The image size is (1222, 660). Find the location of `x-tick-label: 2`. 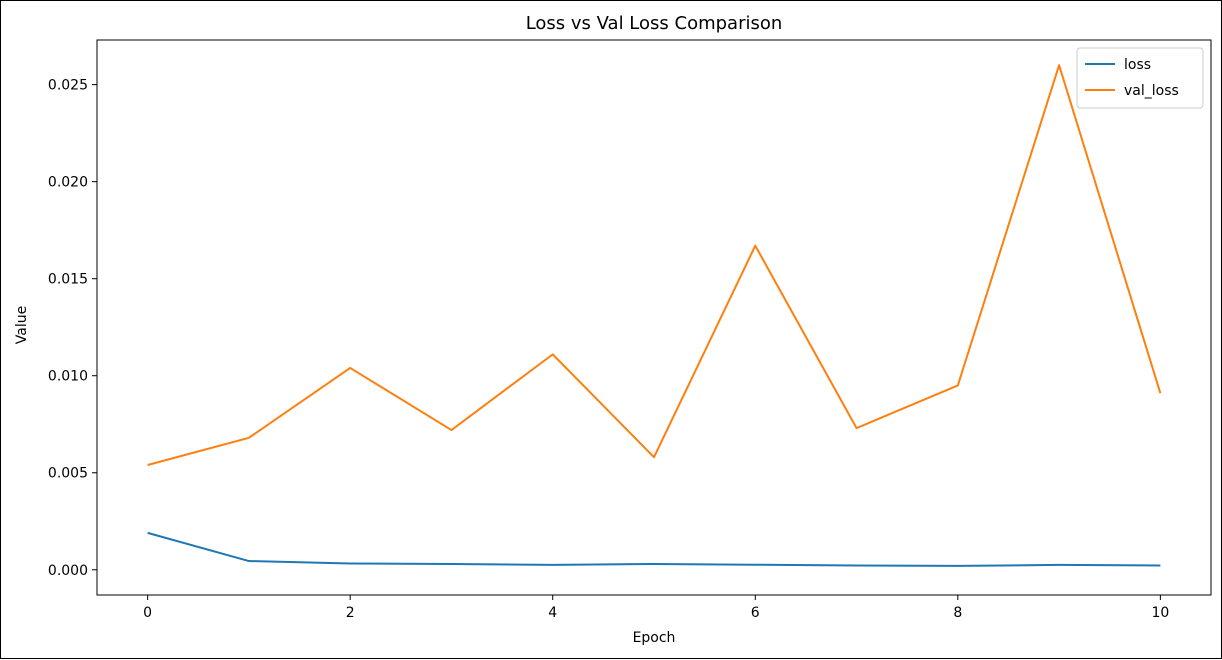

x-tick-label: 2 is located at coordinates (350, 613).